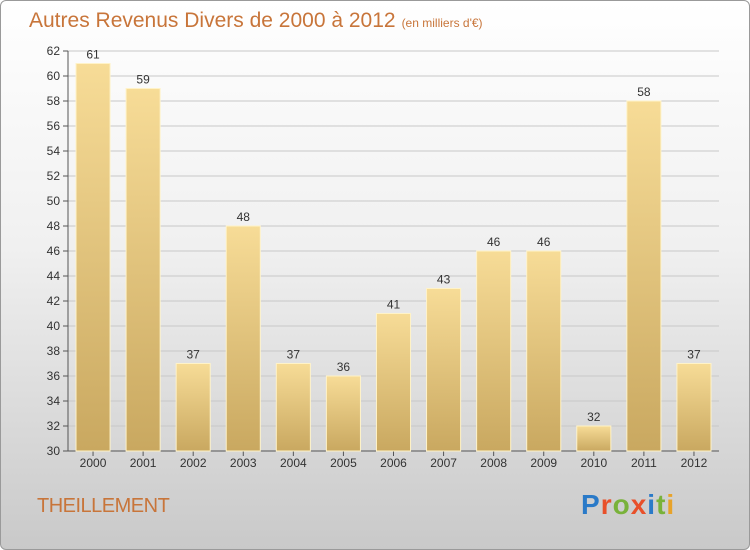 This screenshot has height=550, width=750. Describe the element at coordinates (343, 413) in the screenshot. I see `bar-2005` at that location.